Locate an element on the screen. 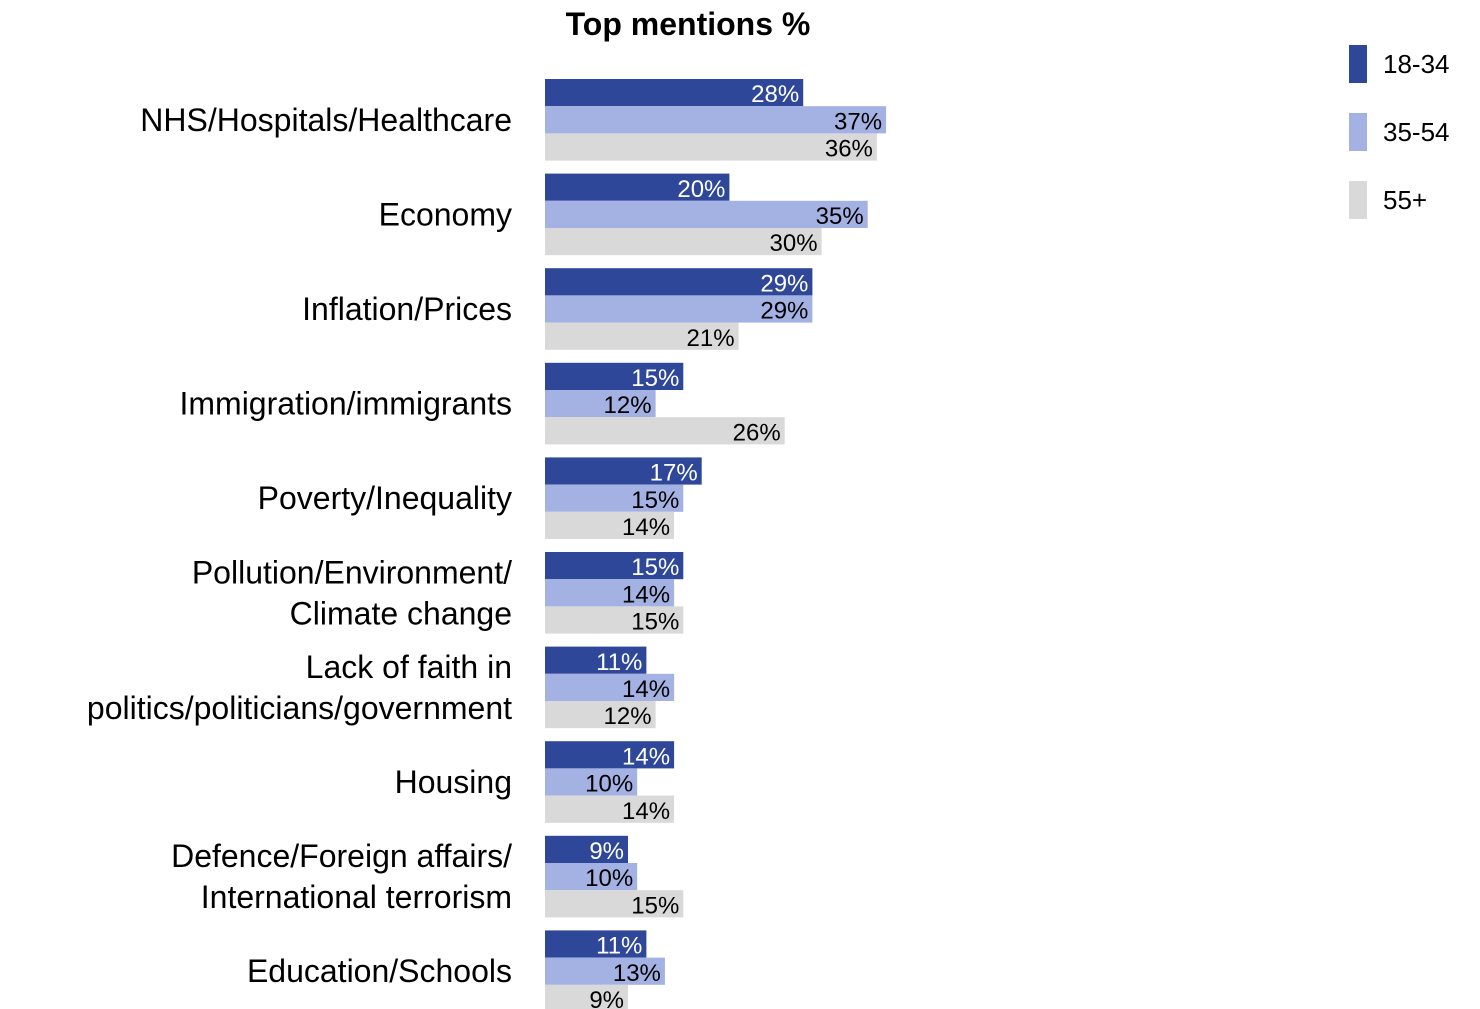 The width and height of the screenshot is (1480, 1009). category-label-housing: Housing is located at coordinates (453, 782).